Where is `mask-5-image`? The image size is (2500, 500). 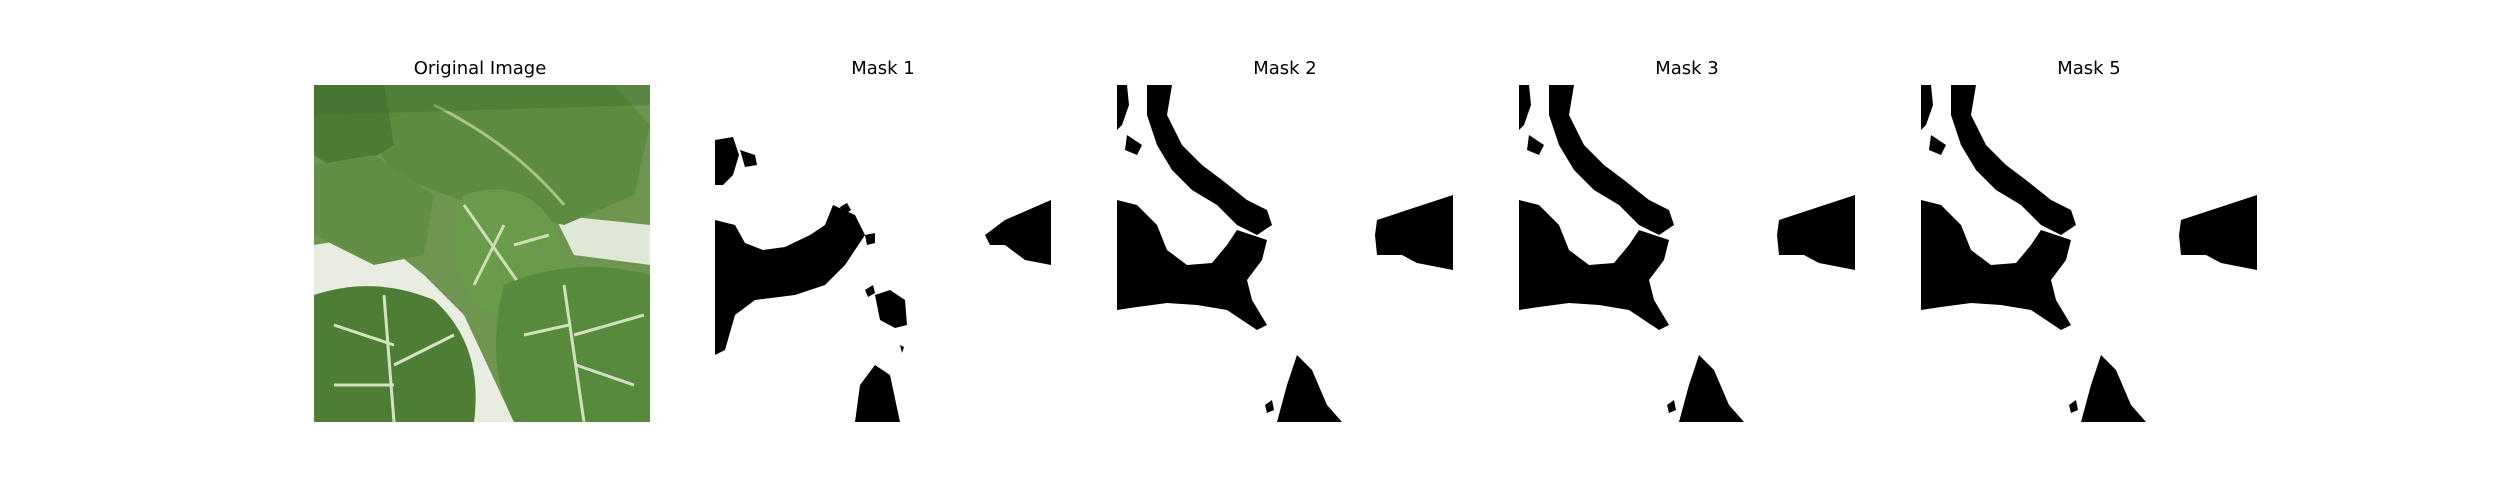 mask-5-image is located at coordinates (2089, 253).